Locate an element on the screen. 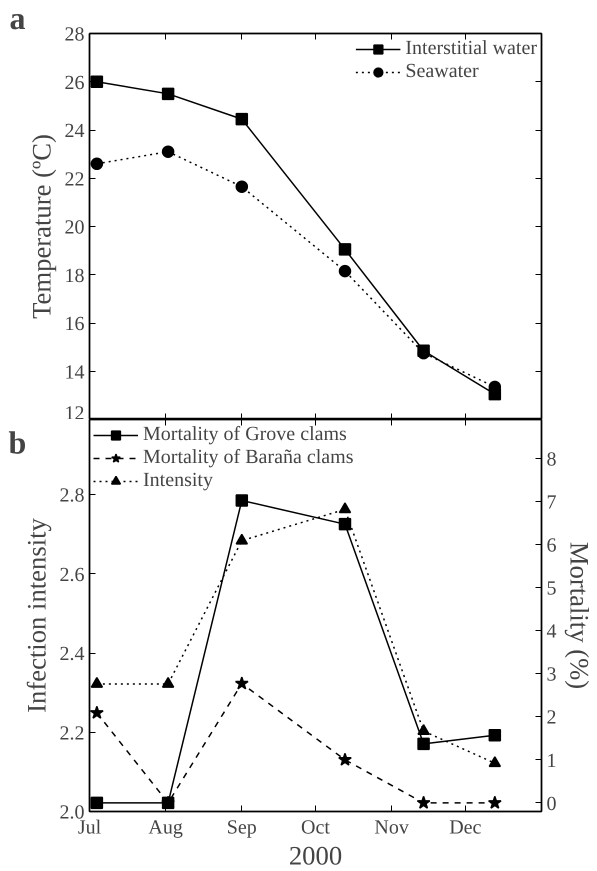 This screenshot has height=871, width=597. y-tick-label: 18 is located at coordinates (74, 275).